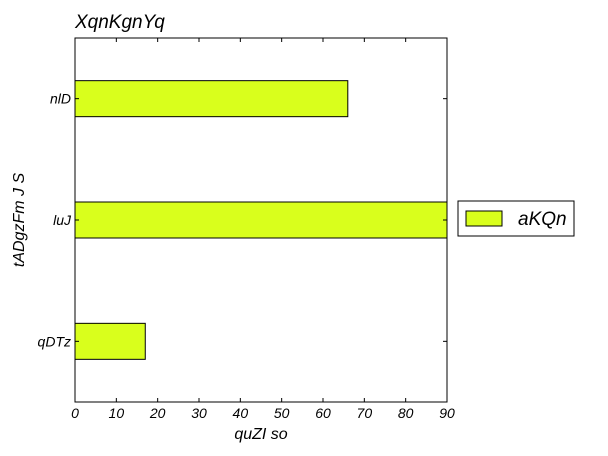  What do you see at coordinates (117, 413) in the screenshot?
I see `x-tick-label: 10` at bounding box center [117, 413].